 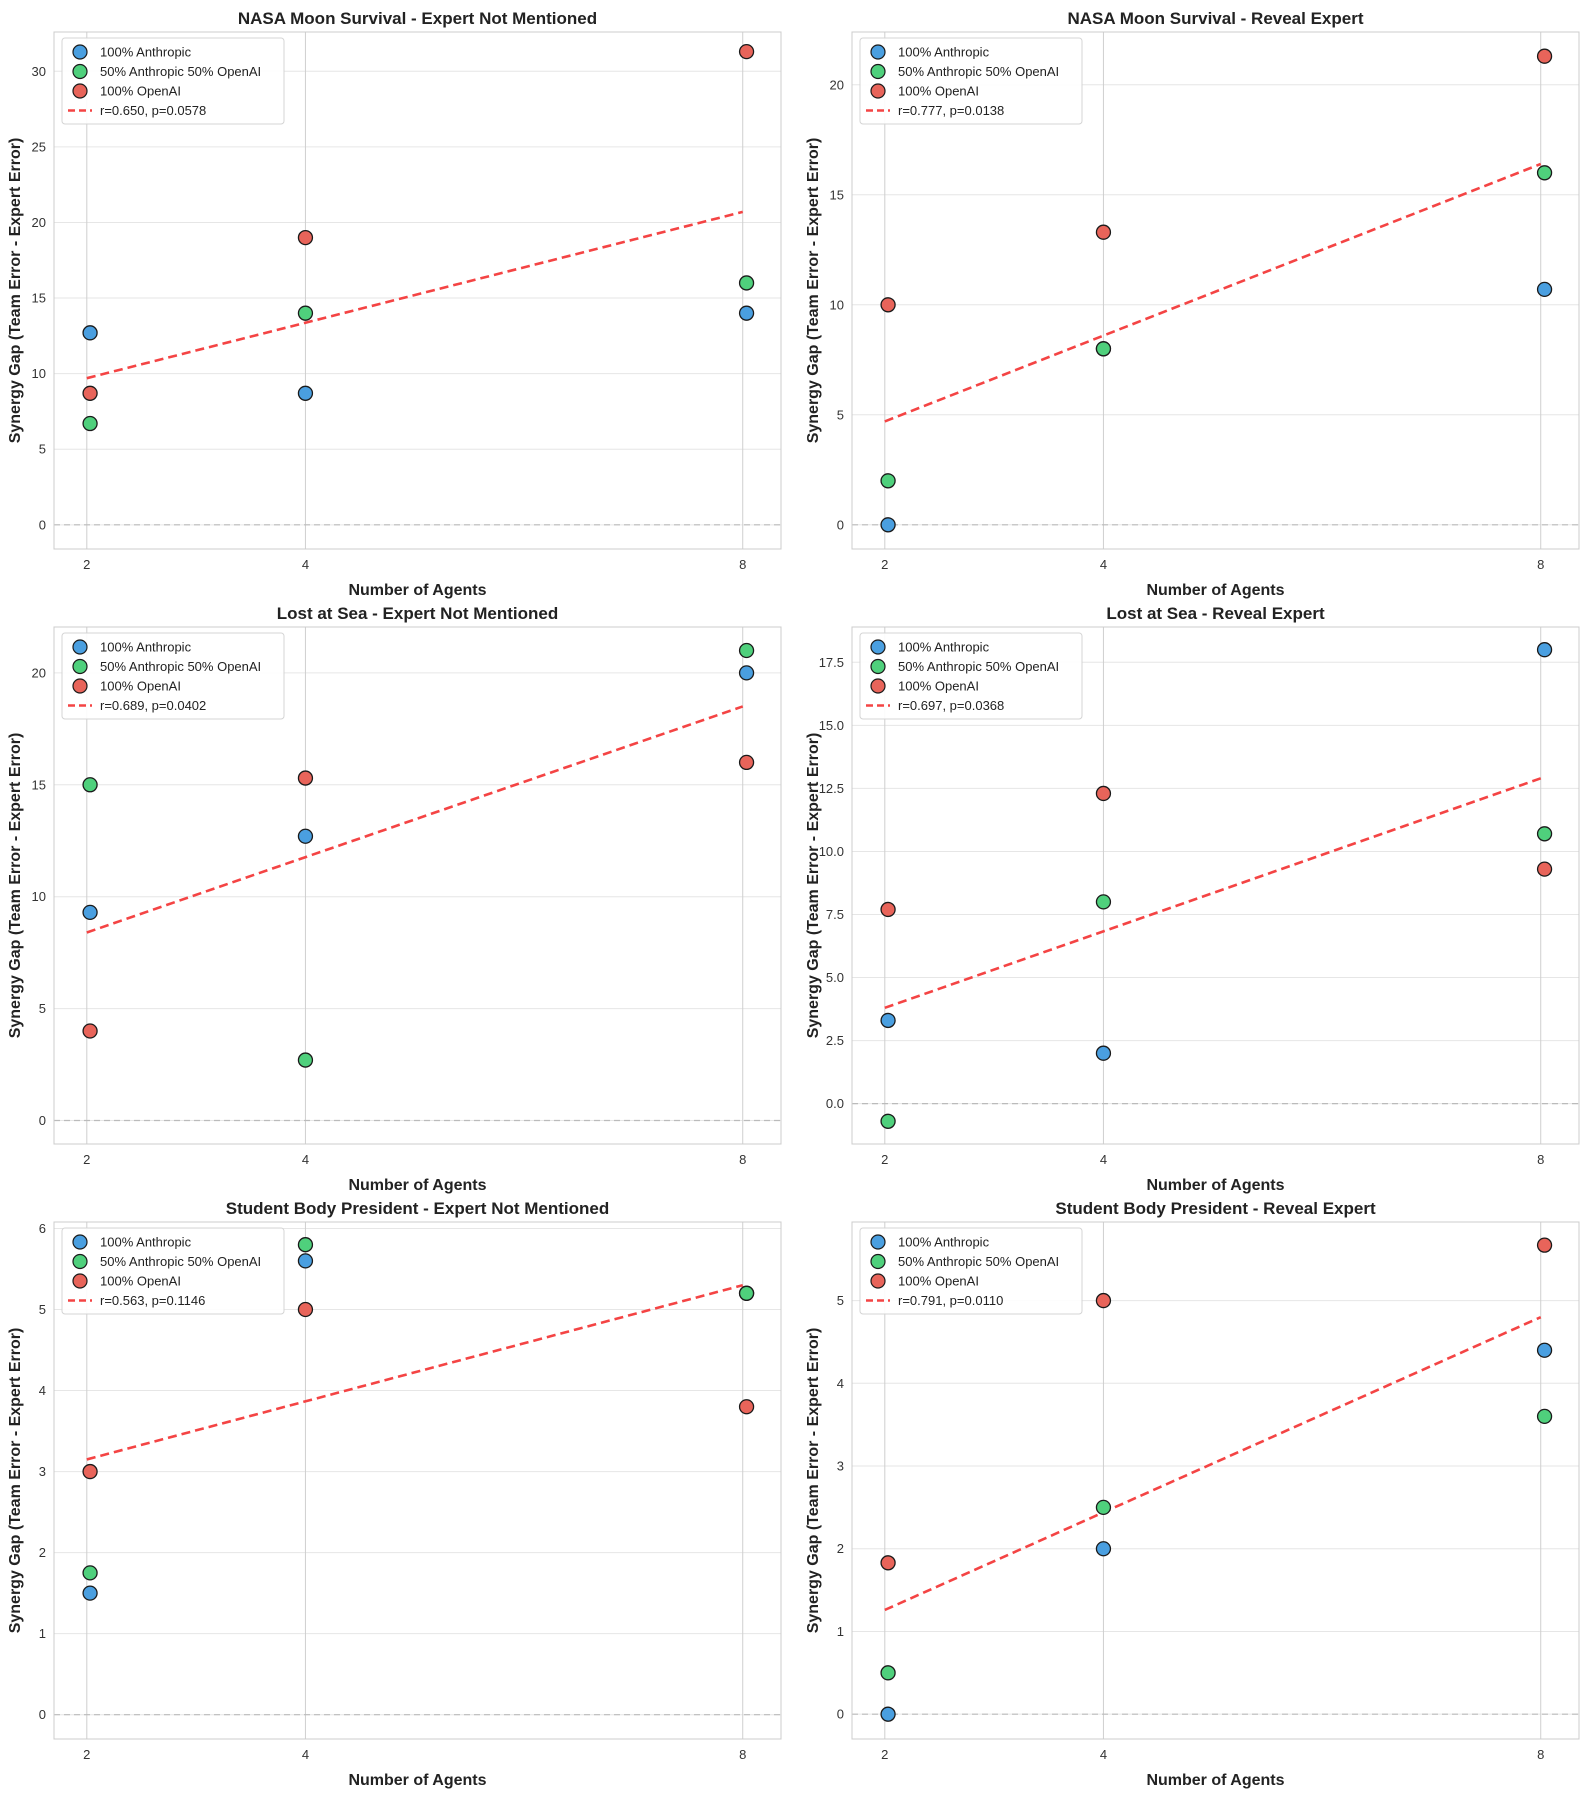 I want to click on legend-label-trend: r=0.791, p=0.0110, so click(x=950, y=1300).